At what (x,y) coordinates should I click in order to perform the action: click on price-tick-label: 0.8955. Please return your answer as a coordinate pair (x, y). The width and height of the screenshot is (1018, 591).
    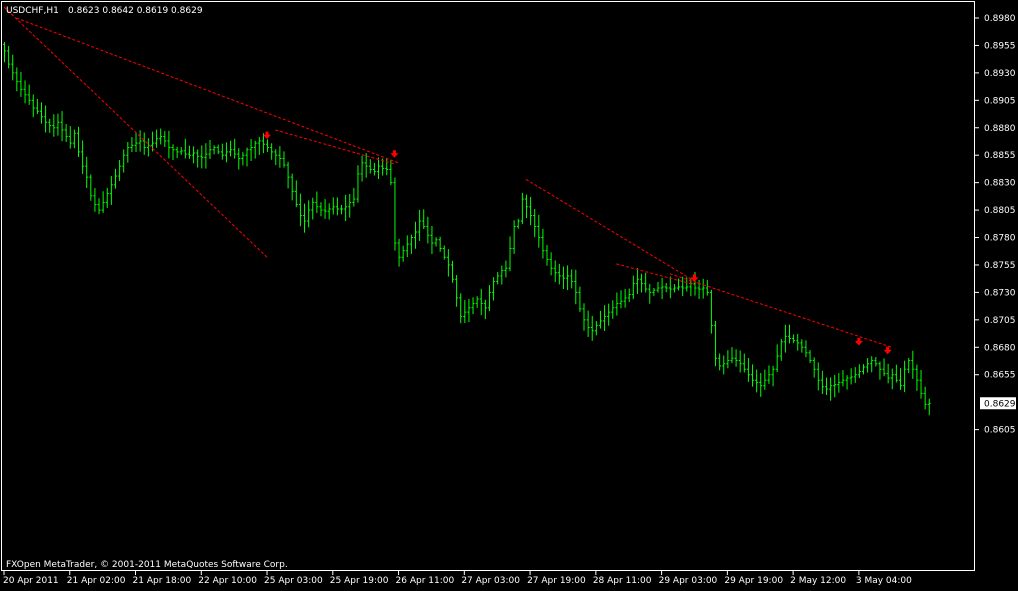
    Looking at the image, I should click on (1000, 46).